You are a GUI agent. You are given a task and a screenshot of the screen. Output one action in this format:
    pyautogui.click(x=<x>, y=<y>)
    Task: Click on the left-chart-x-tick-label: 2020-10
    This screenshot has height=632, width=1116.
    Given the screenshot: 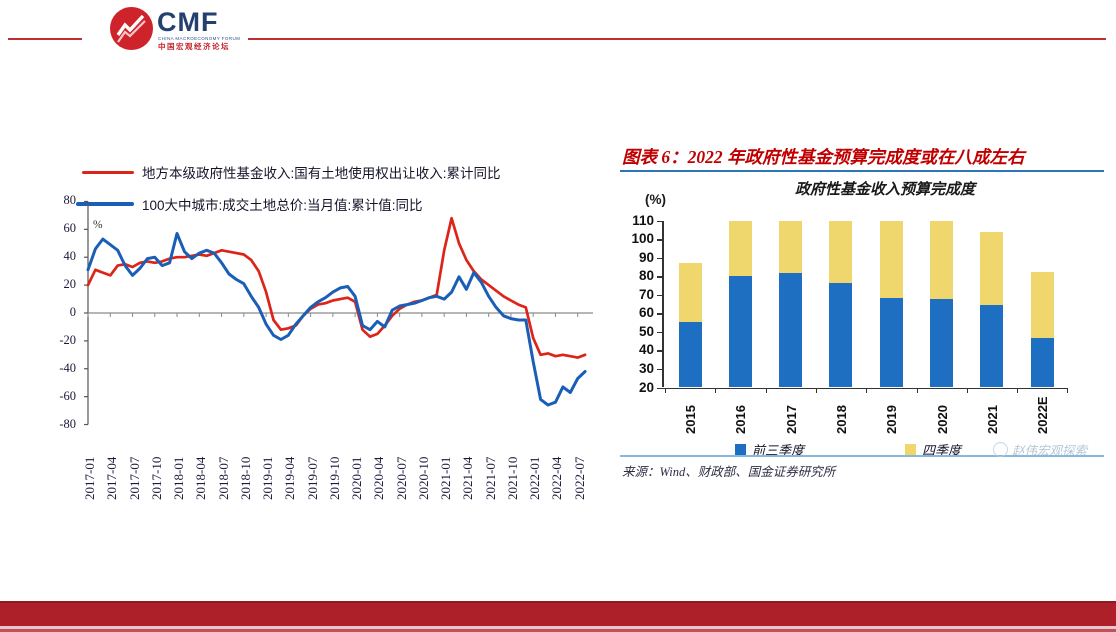 What is the action you would take?
    pyautogui.click(x=423, y=478)
    